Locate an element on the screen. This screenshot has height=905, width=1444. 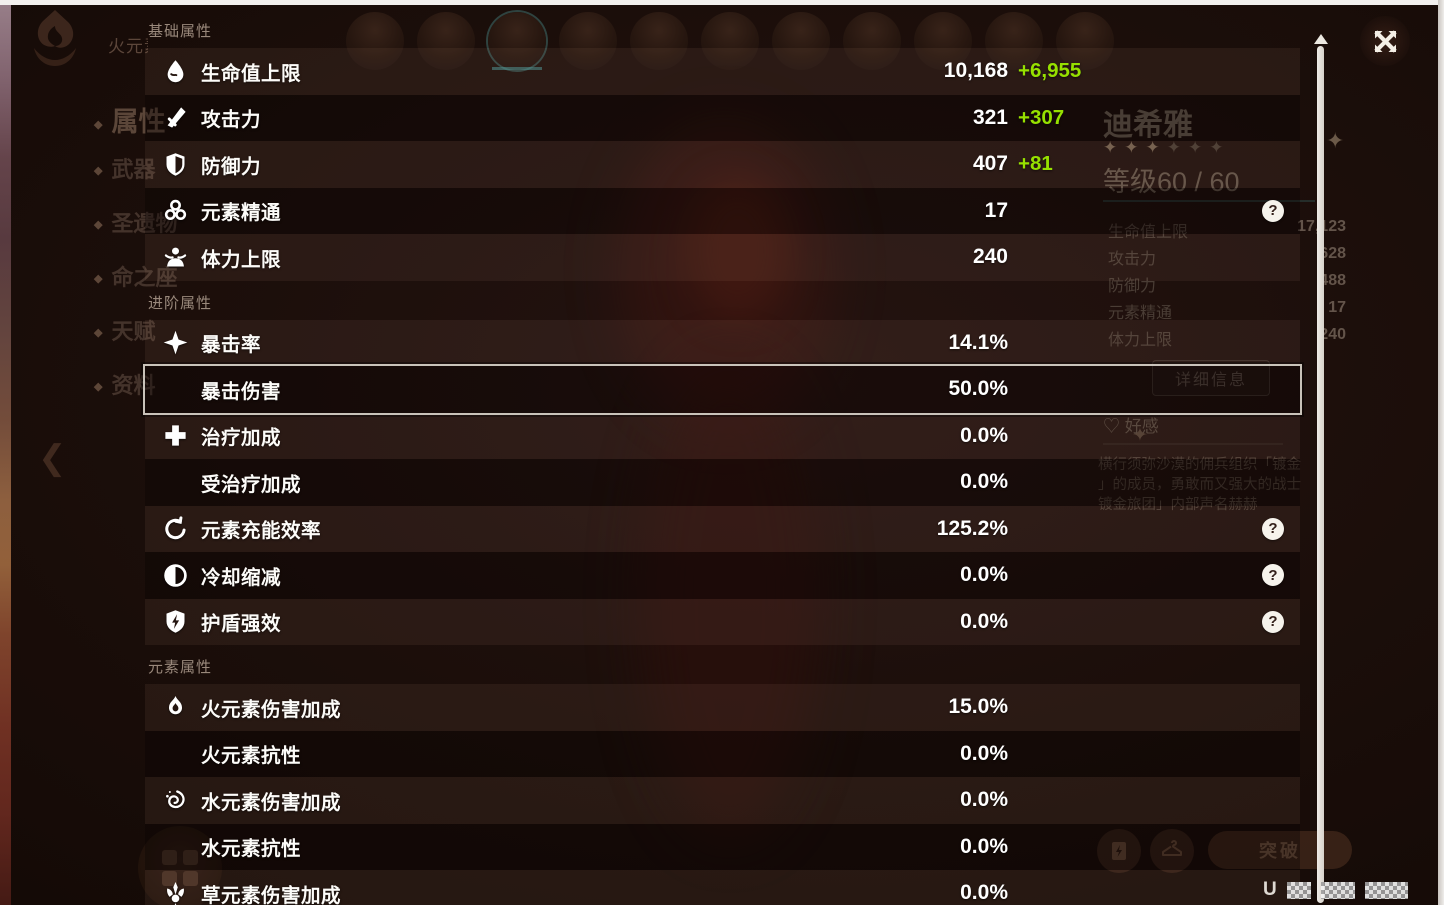
previous-character-chevron-icon: ❮ is located at coordinates (52, 458).